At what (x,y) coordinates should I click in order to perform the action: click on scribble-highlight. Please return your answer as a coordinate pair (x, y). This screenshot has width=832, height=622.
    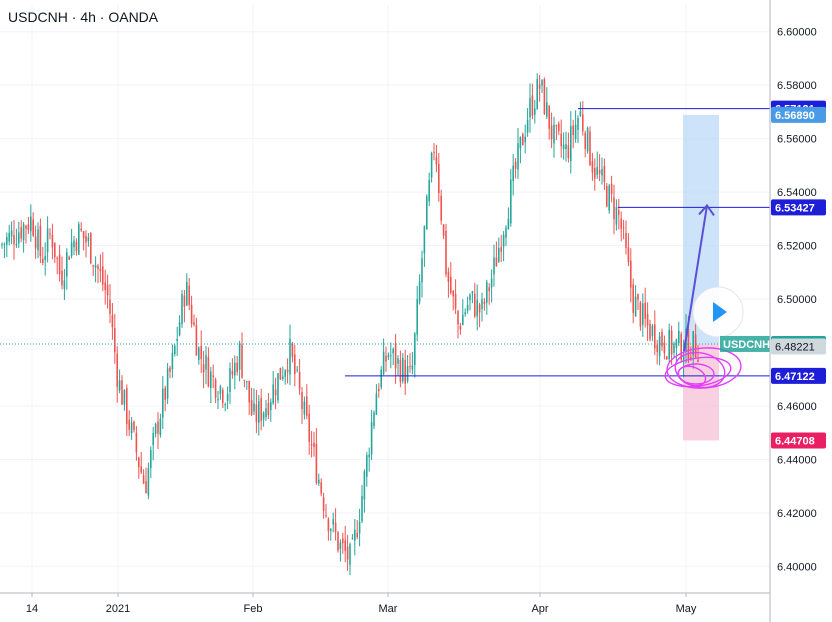
    Looking at the image, I should click on (702, 368).